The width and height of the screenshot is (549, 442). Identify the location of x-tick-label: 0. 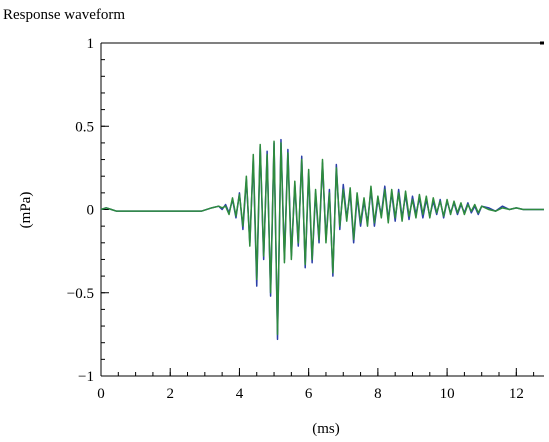
(101, 394).